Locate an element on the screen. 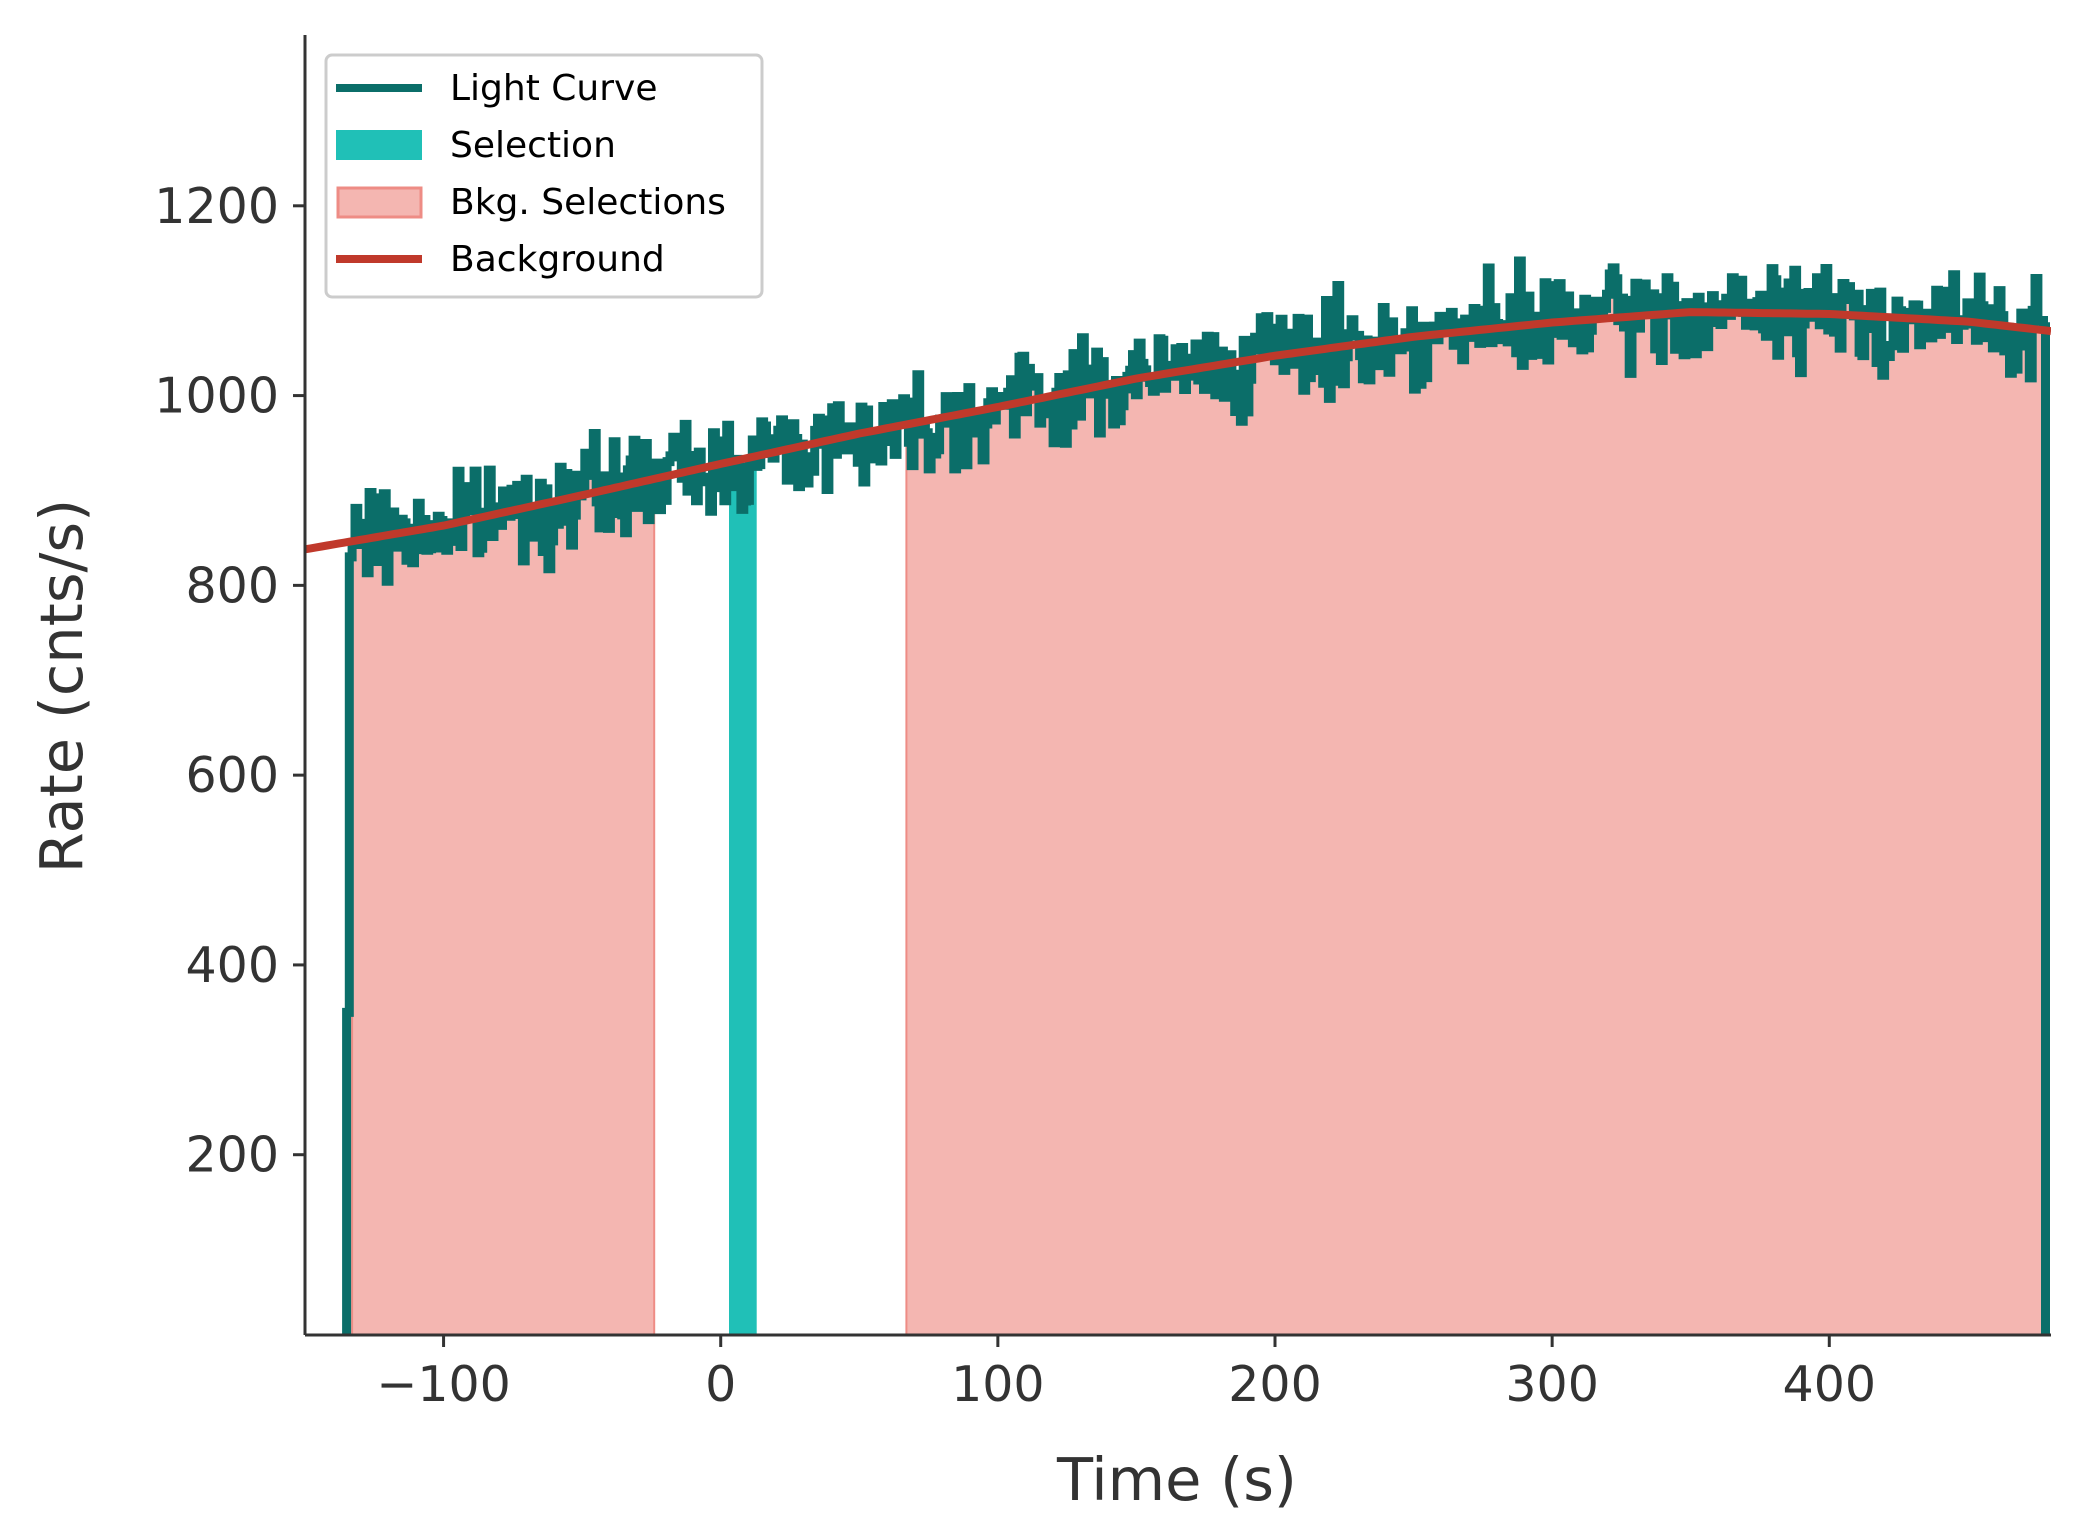  legend-label-light-curve: Light Curve is located at coordinates (554, 88).